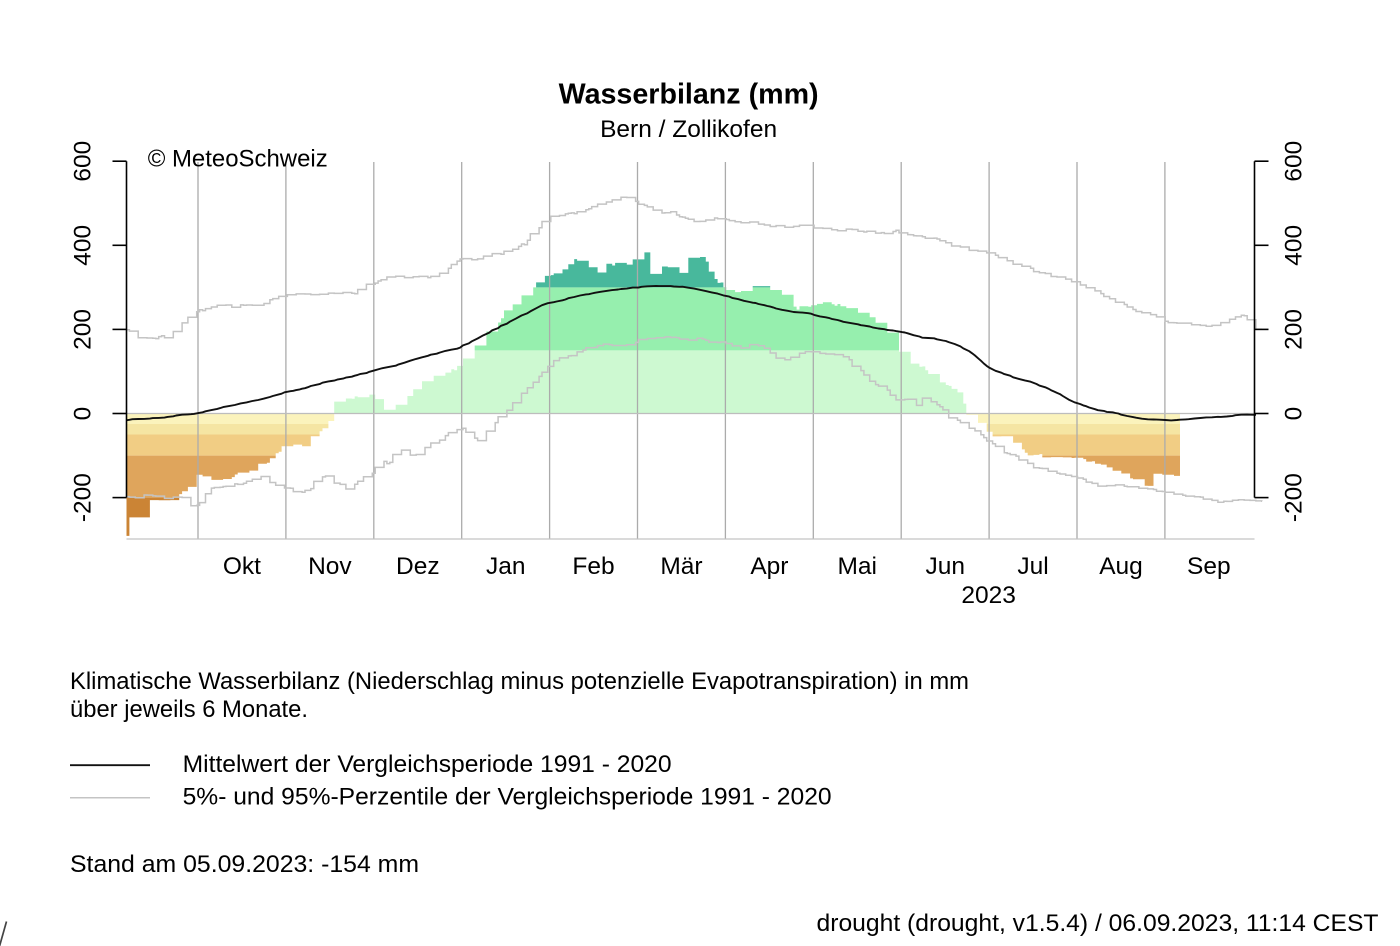 Image resolution: width=1400 pixels, height=946 pixels. What do you see at coordinates (689, 95) in the screenshot?
I see `svg-text: Wasserbilanz (mm)` at bounding box center [689, 95].